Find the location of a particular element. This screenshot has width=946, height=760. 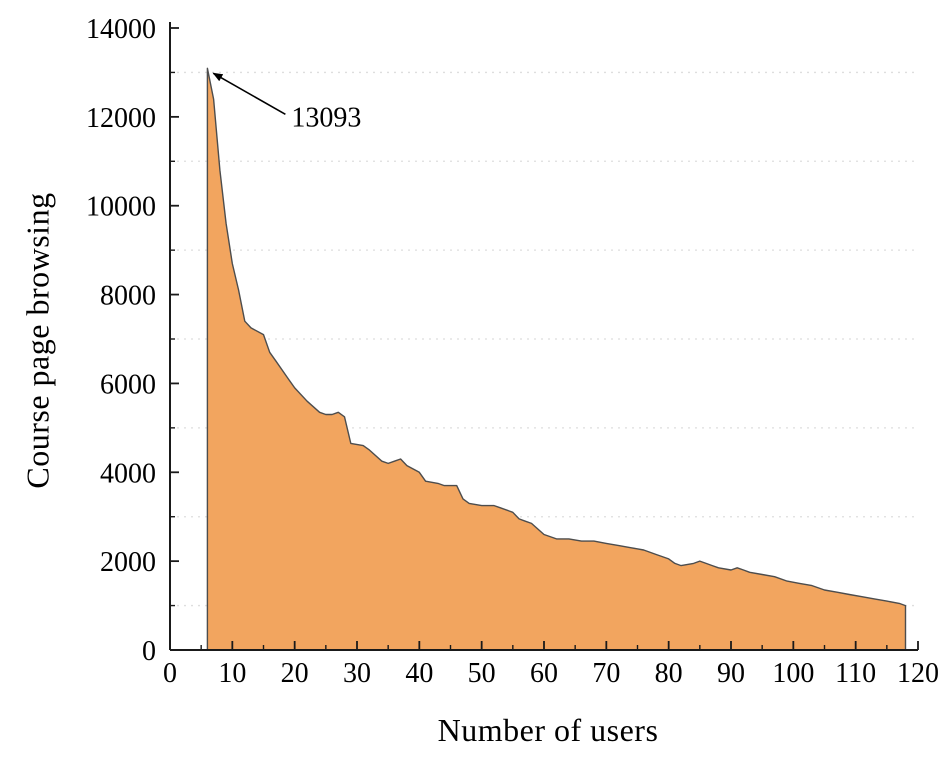

x-tick-label-50: 50 is located at coordinates (482, 673).